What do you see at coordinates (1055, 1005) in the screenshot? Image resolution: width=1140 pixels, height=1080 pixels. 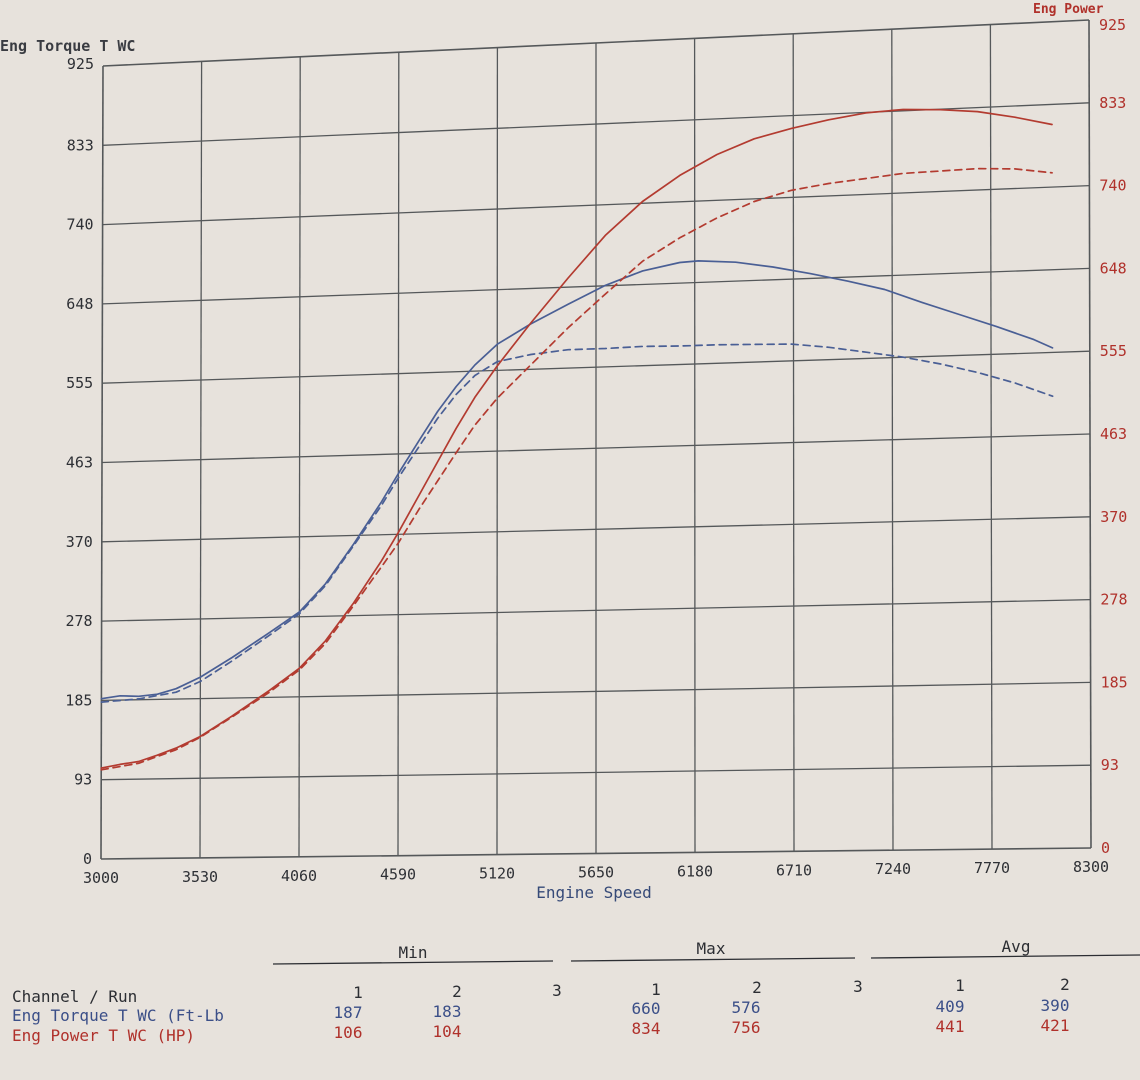 I see `table-torque-avg-2: 390` at bounding box center [1055, 1005].